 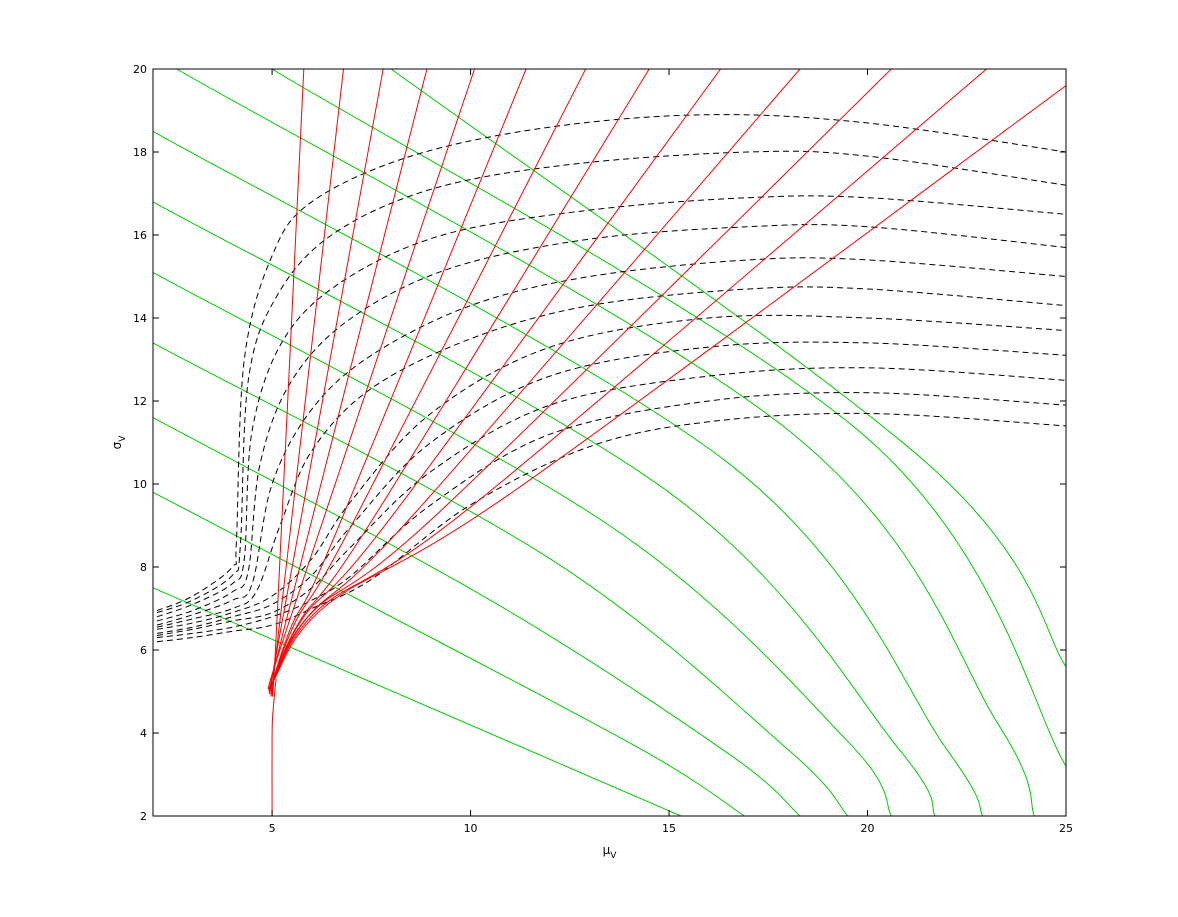 I want to click on y-axis-label-main: σ, so click(x=117, y=445).